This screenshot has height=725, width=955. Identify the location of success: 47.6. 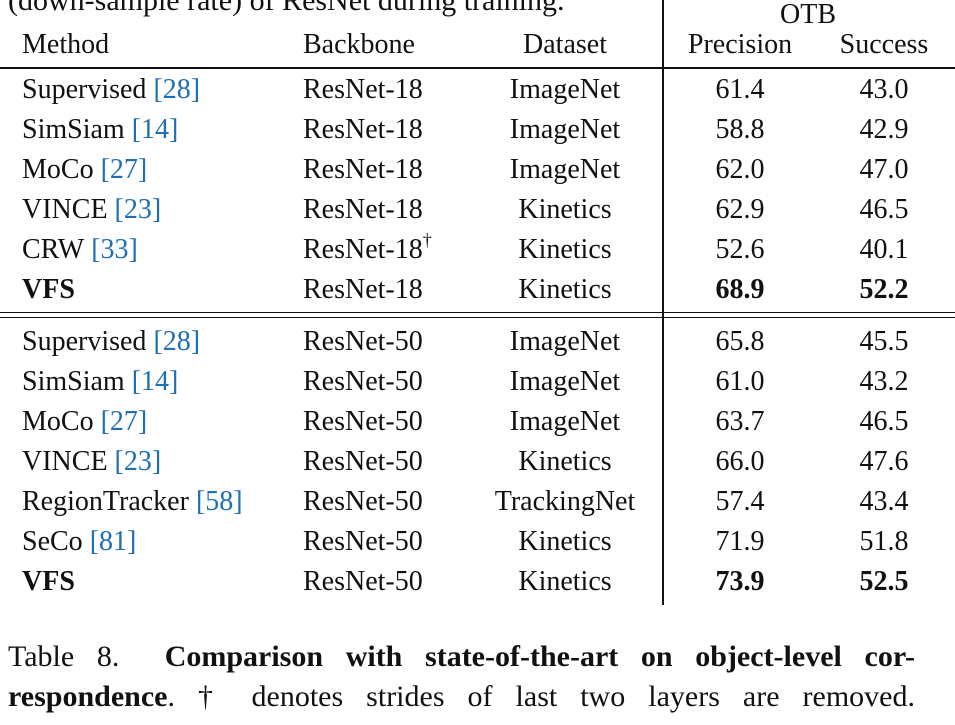
(884, 461).